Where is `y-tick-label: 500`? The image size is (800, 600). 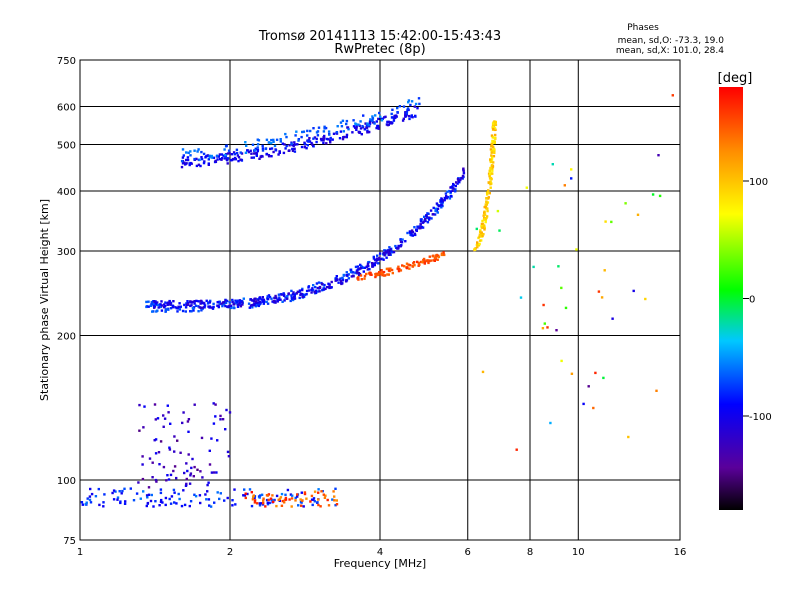 y-tick-label: 500 is located at coordinates (66, 146).